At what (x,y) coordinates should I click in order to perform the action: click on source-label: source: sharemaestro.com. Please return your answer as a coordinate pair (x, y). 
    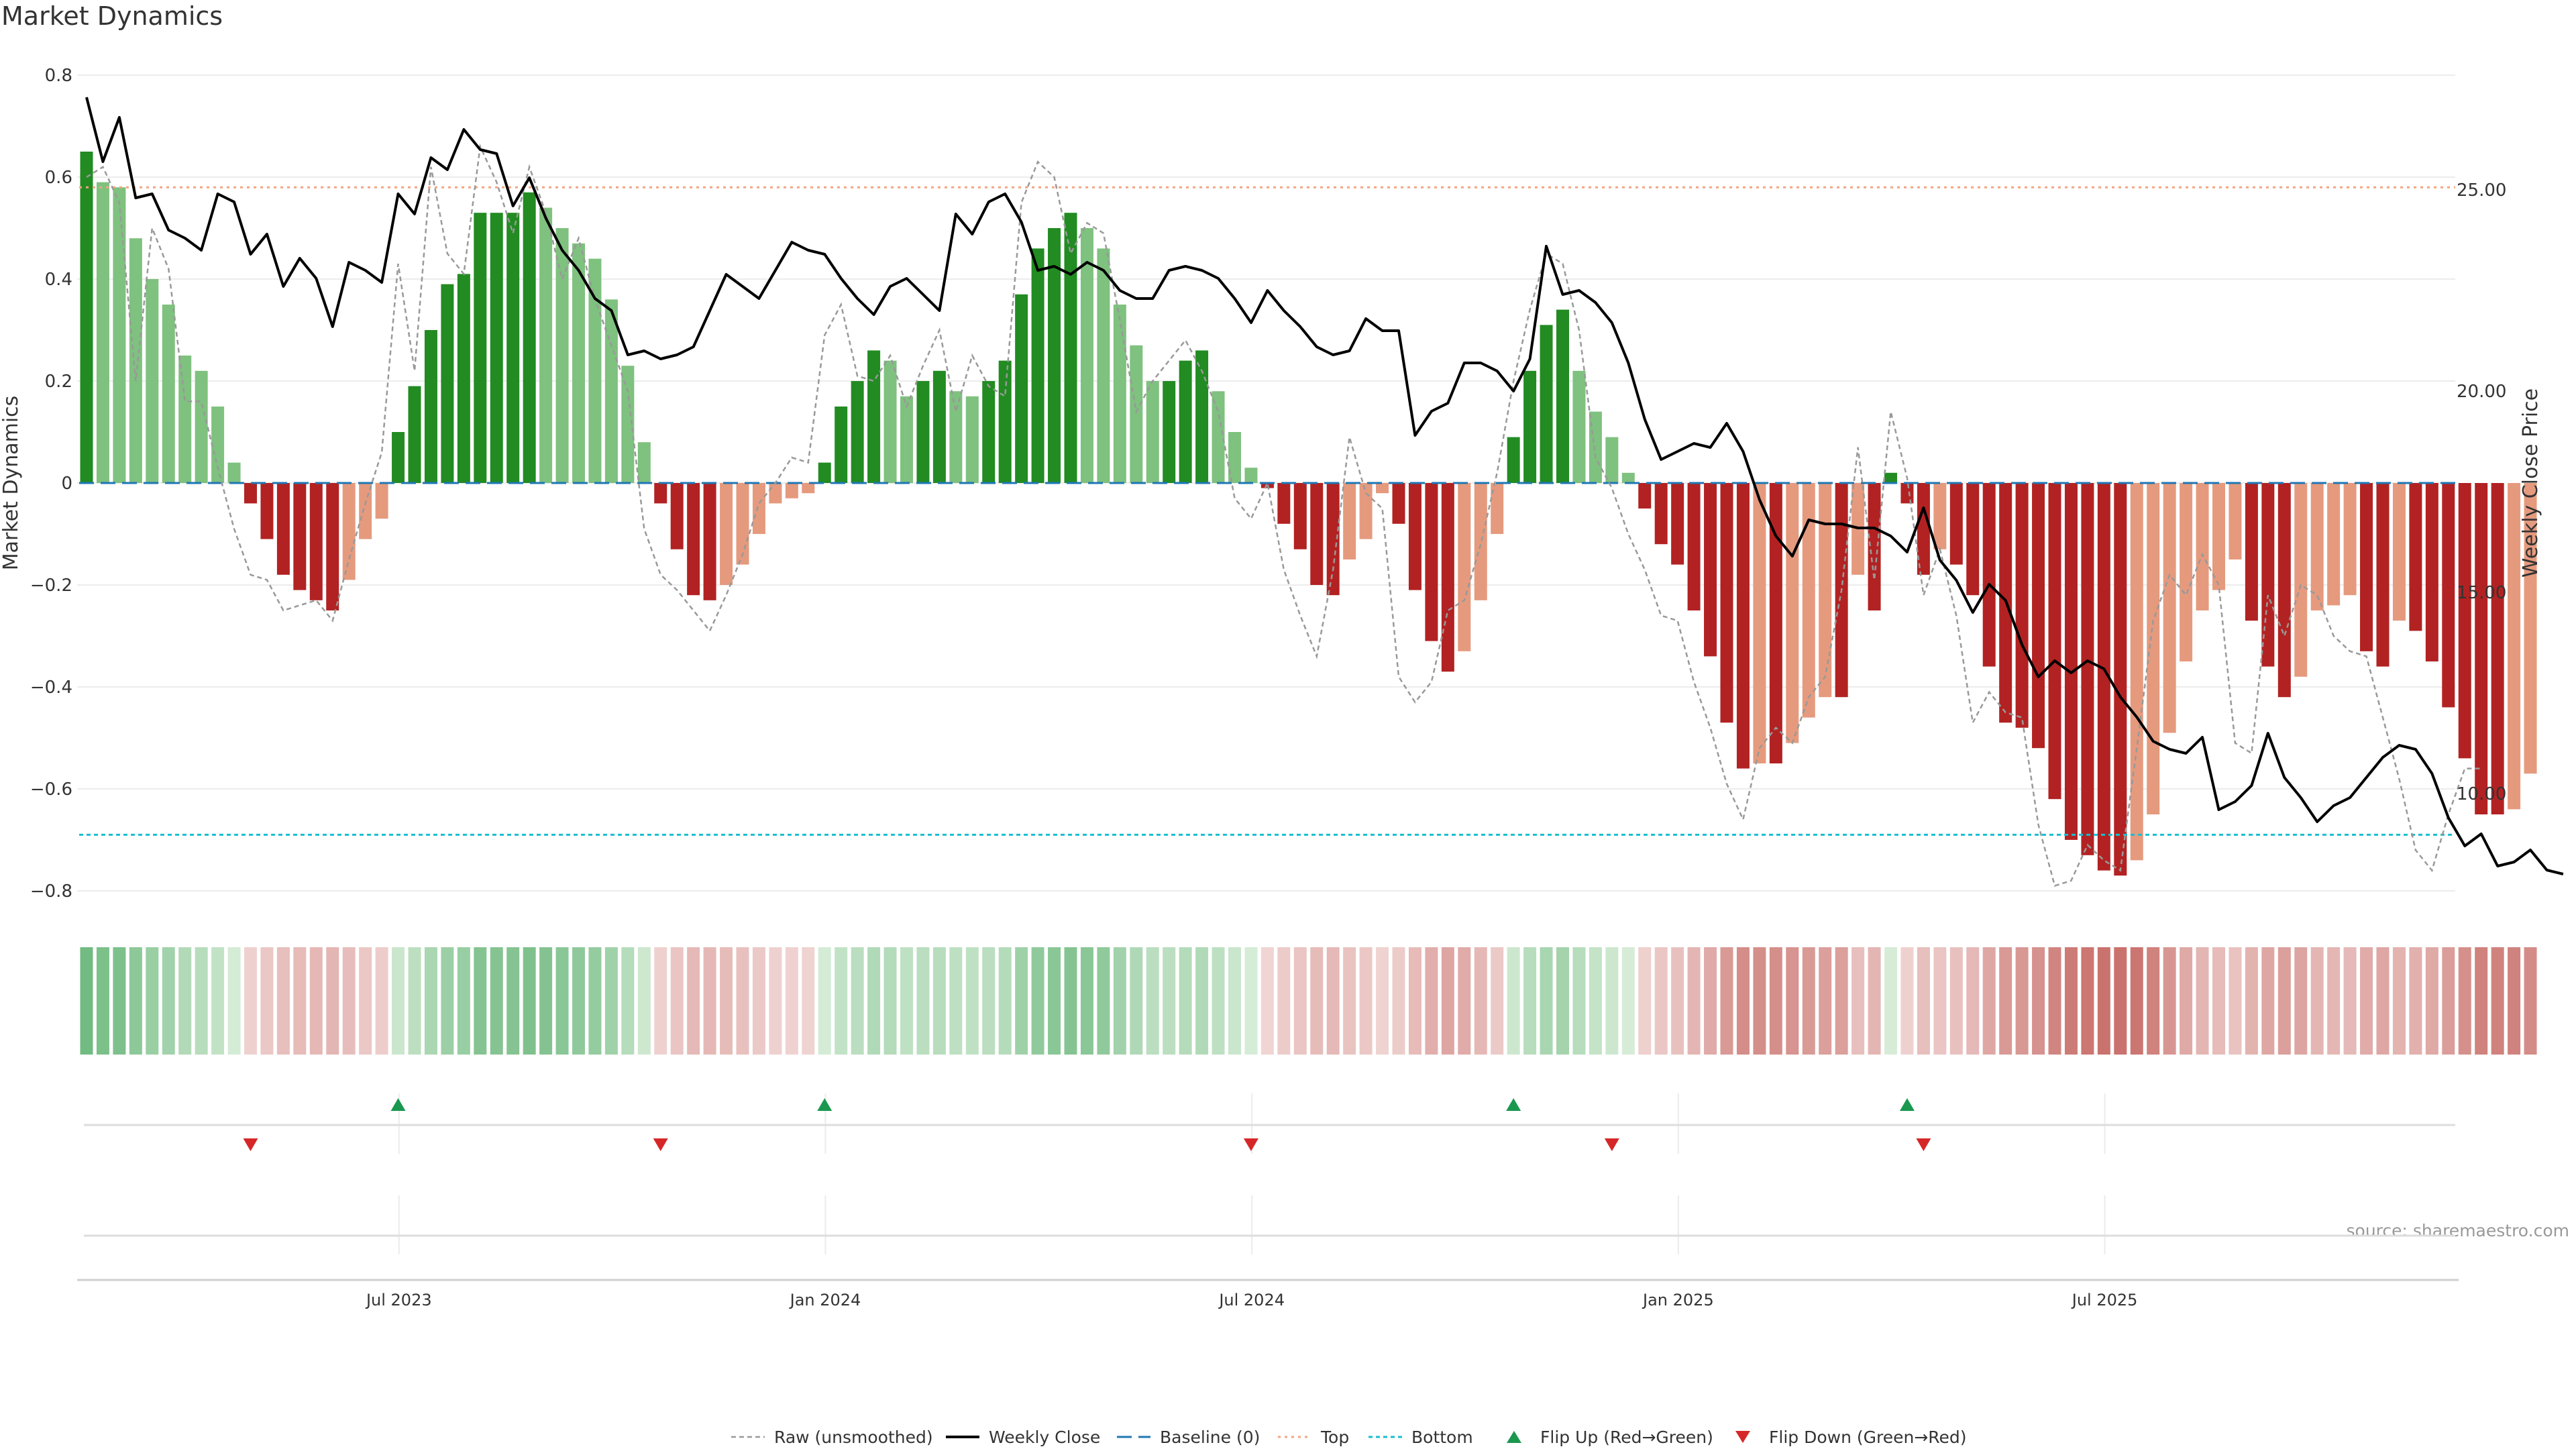
    Looking at the image, I should click on (2458, 1230).